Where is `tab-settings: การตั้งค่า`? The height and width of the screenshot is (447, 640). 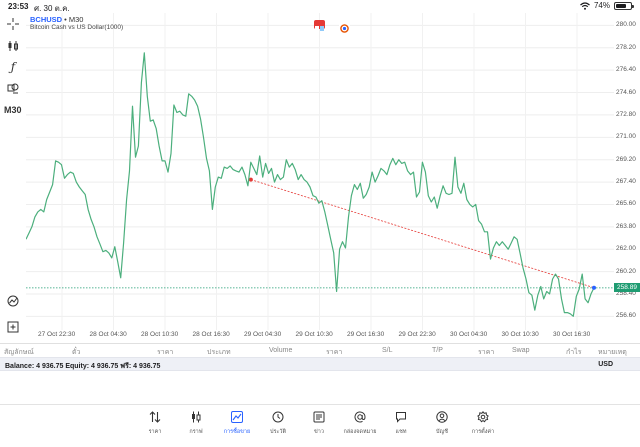 tab-settings: การตั้งค่า is located at coordinates (483, 423).